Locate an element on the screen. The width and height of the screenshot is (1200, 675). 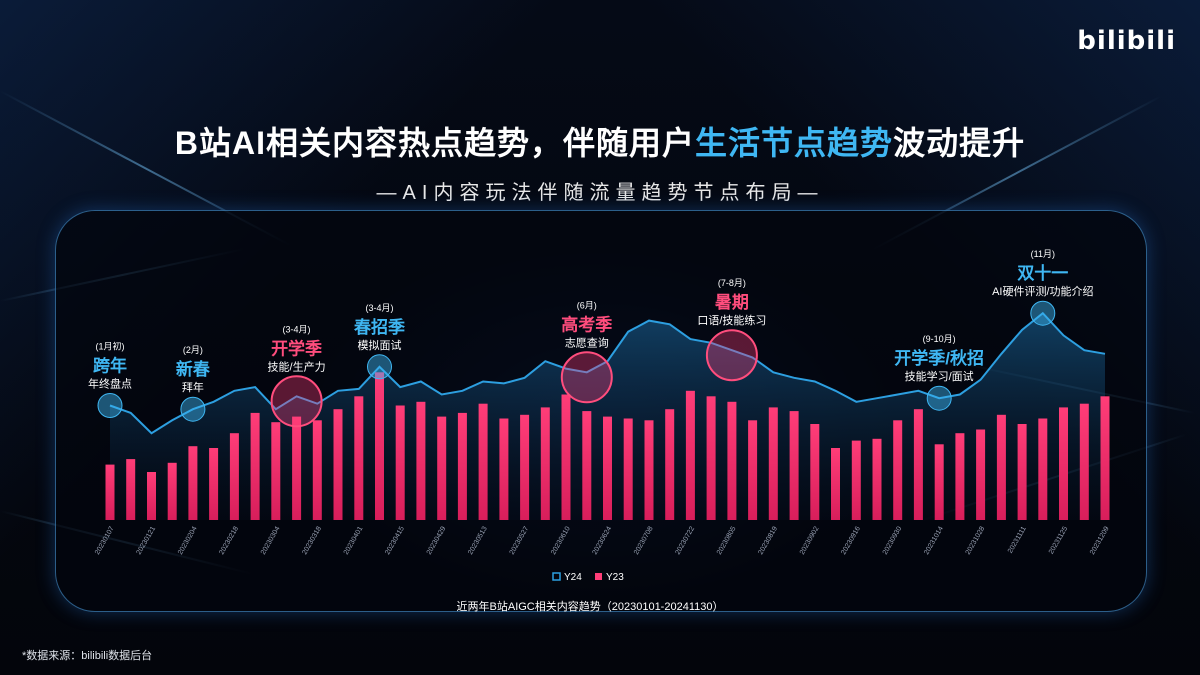
x-tick-label: 20230204 is located at coordinates (188, 540).